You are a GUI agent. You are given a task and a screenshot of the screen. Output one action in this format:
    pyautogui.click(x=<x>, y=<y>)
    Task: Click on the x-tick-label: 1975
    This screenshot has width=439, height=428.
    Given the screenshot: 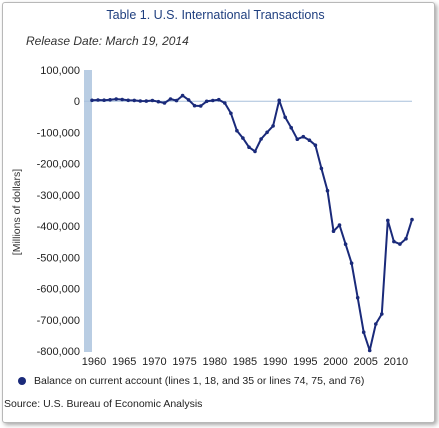 What is the action you would take?
    pyautogui.click(x=184, y=362)
    